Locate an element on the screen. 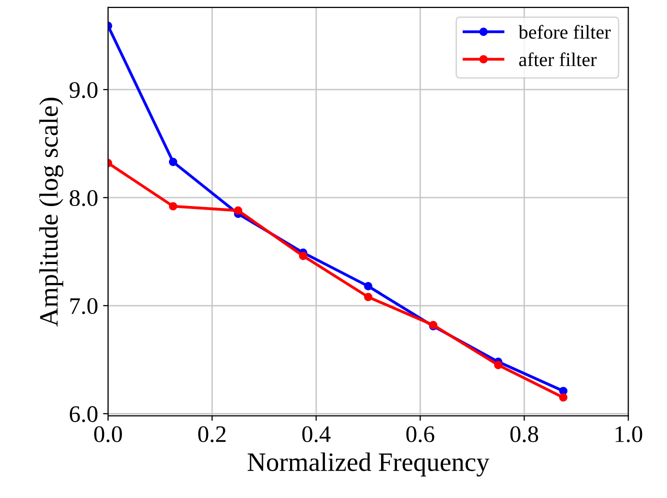 This screenshot has width=667, height=498. y-tick-label: 7.0 is located at coordinates (84, 306).